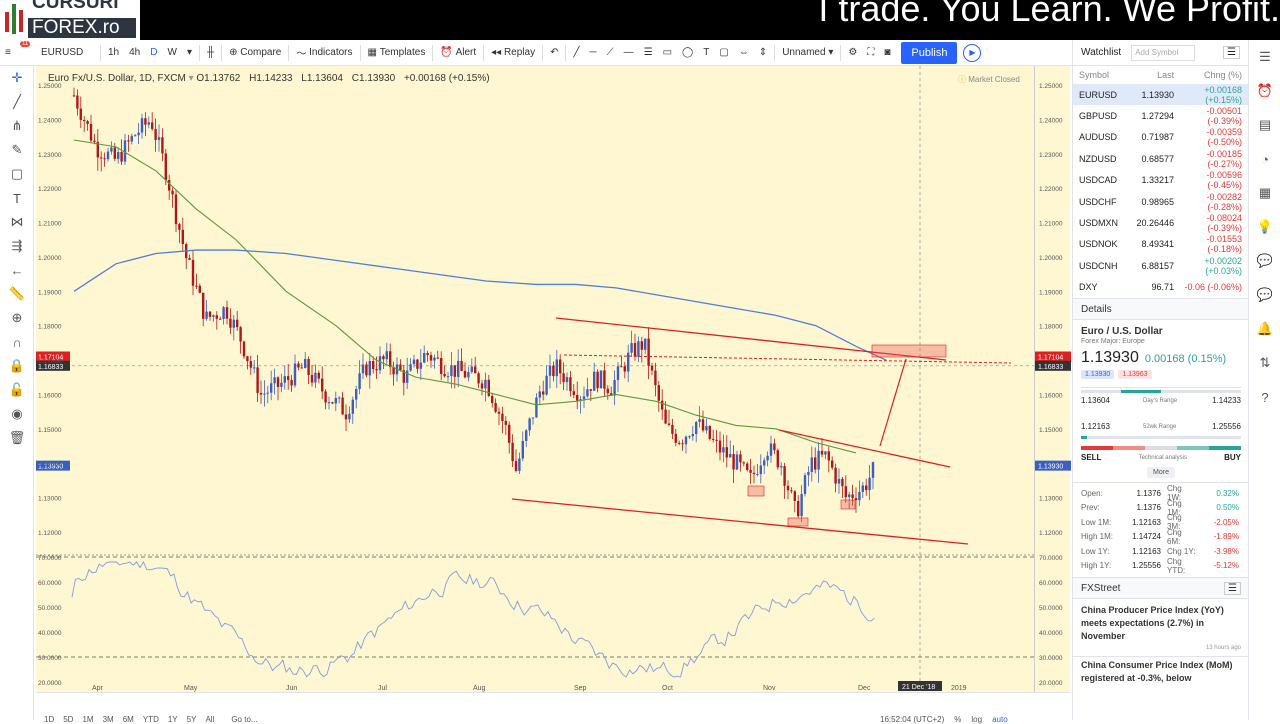 The height and width of the screenshot is (724, 1280). Describe the element at coordinates (1265, 260) in the screenshot. I see `chat-icon: 💬` at that location.